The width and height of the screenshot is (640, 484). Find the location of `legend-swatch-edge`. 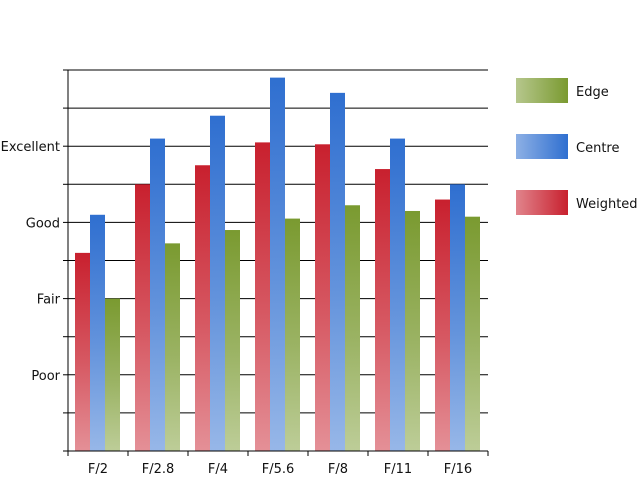

legend-swatch-edge is located at coordinates (542, 90).